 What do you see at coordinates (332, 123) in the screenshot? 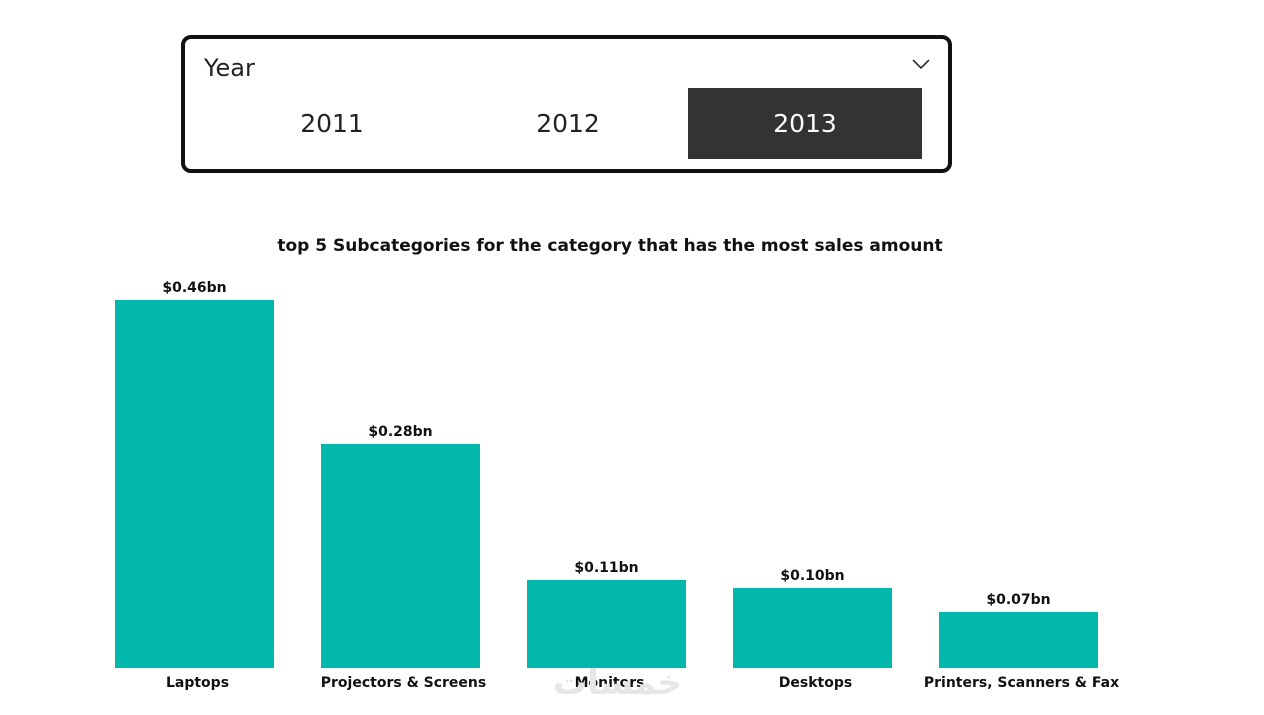
I see `year-option-2011: 2011` at bounding box center [332, 123].